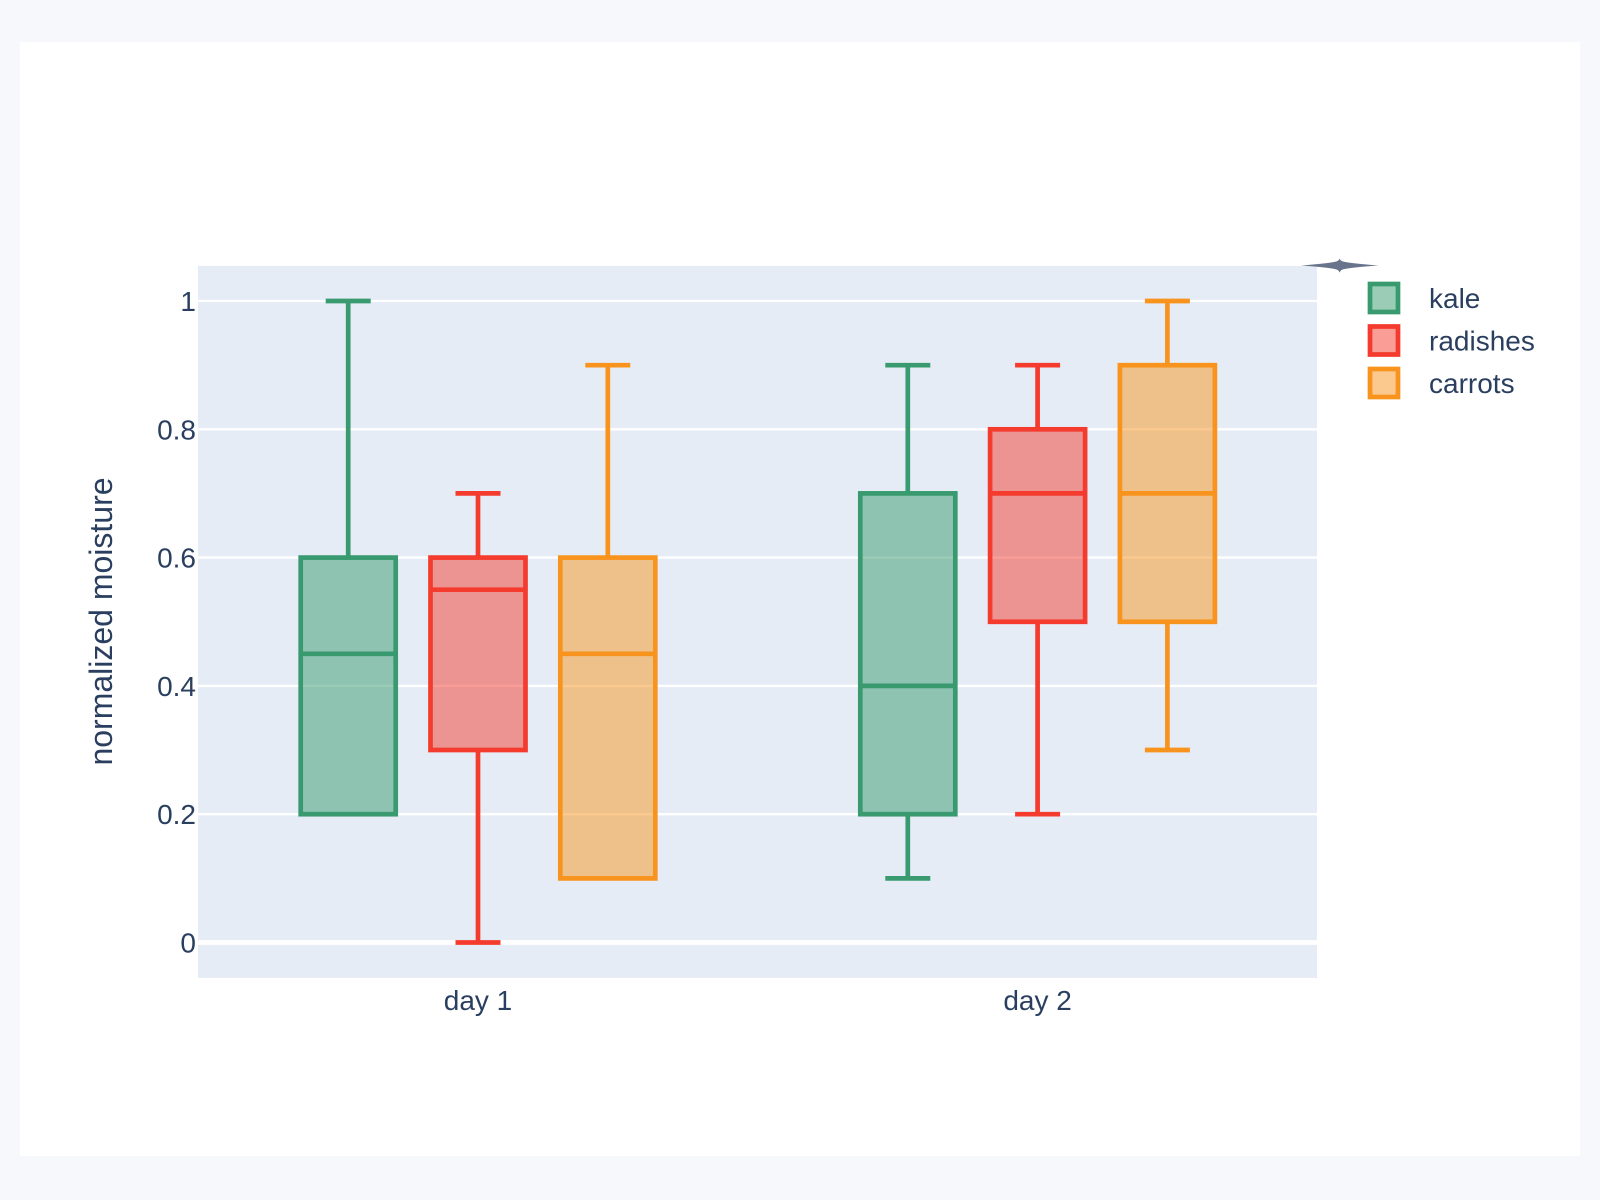 The height and width of the screenshot is (1200, 1600). Describe the element at coordinates (176, 814) in the screenshot. I see `svg-text: 0.2` at that location.